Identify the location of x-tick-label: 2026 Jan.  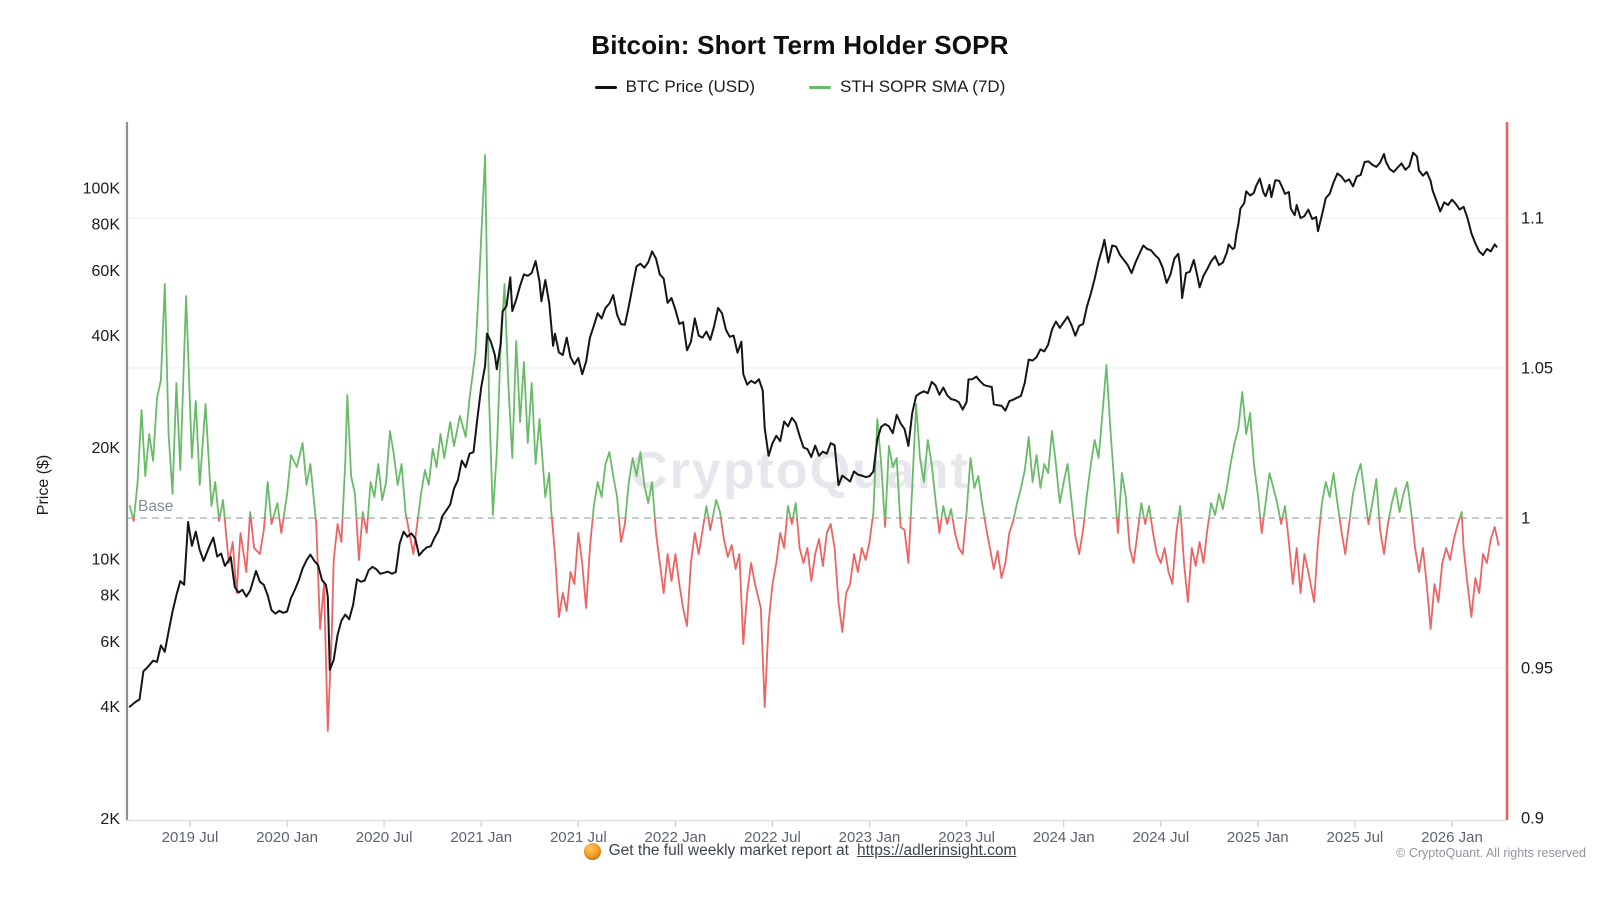
(1452, 837).